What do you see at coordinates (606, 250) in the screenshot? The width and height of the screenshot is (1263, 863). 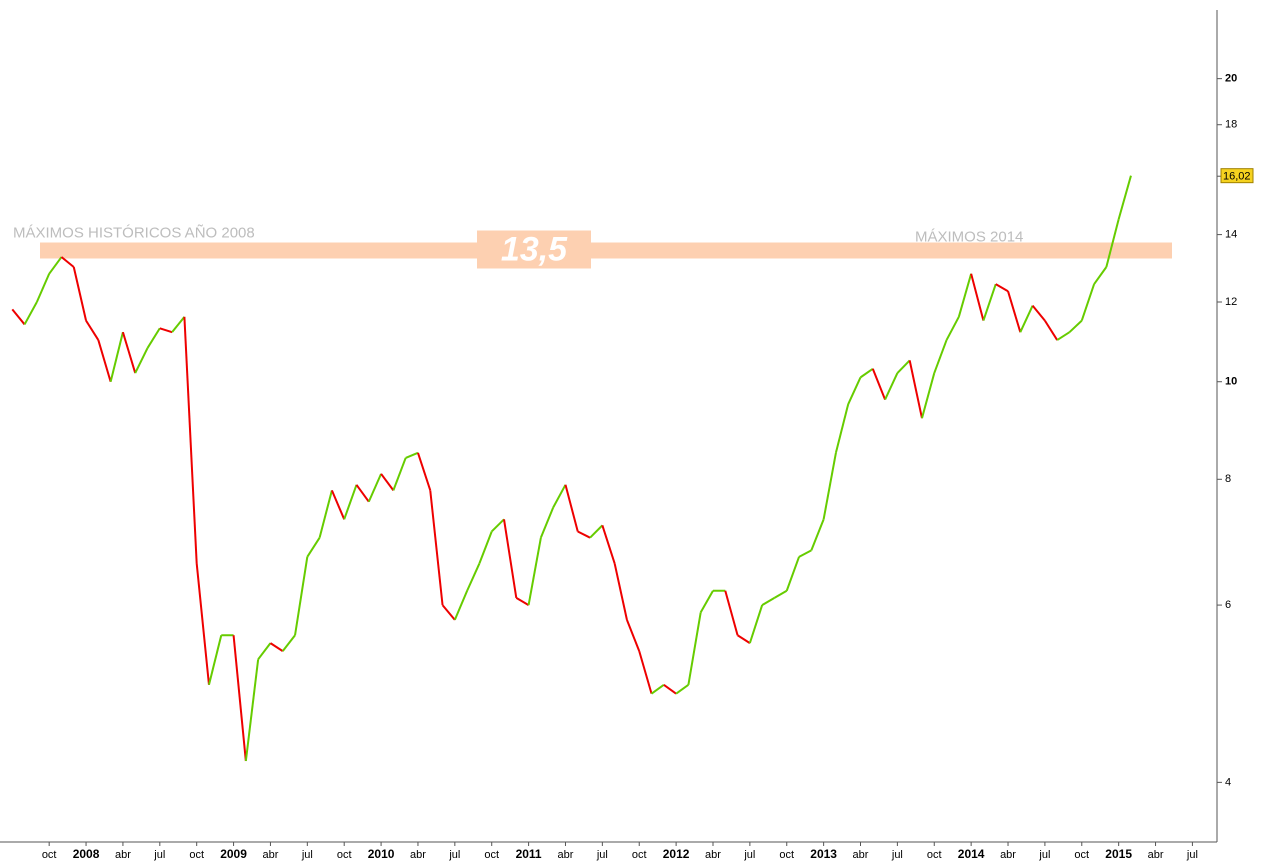 I see `level-band` at bounding box center [606, 250].